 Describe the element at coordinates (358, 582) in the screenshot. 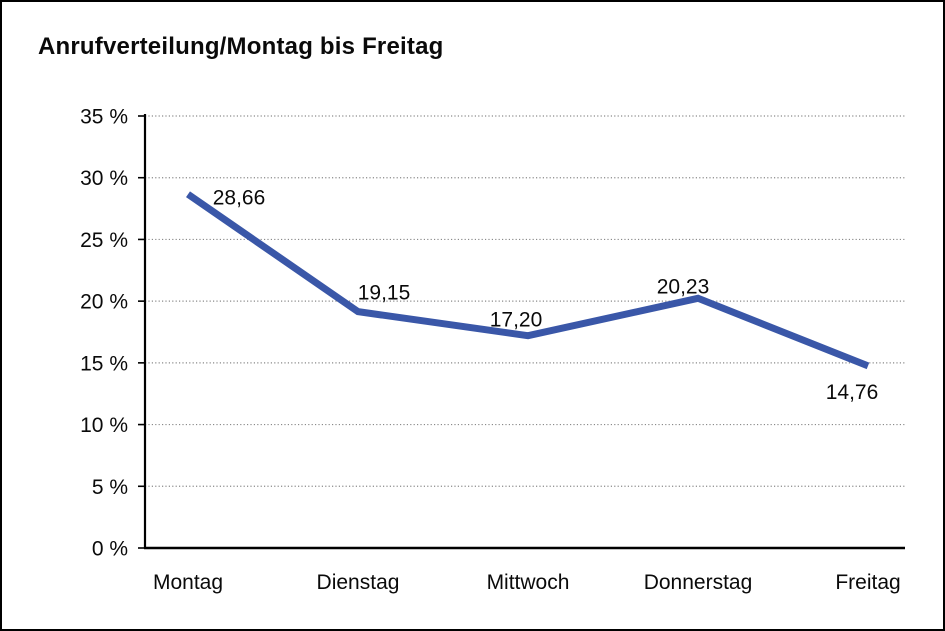

I see `x-category-label: Dienstag` at that location.